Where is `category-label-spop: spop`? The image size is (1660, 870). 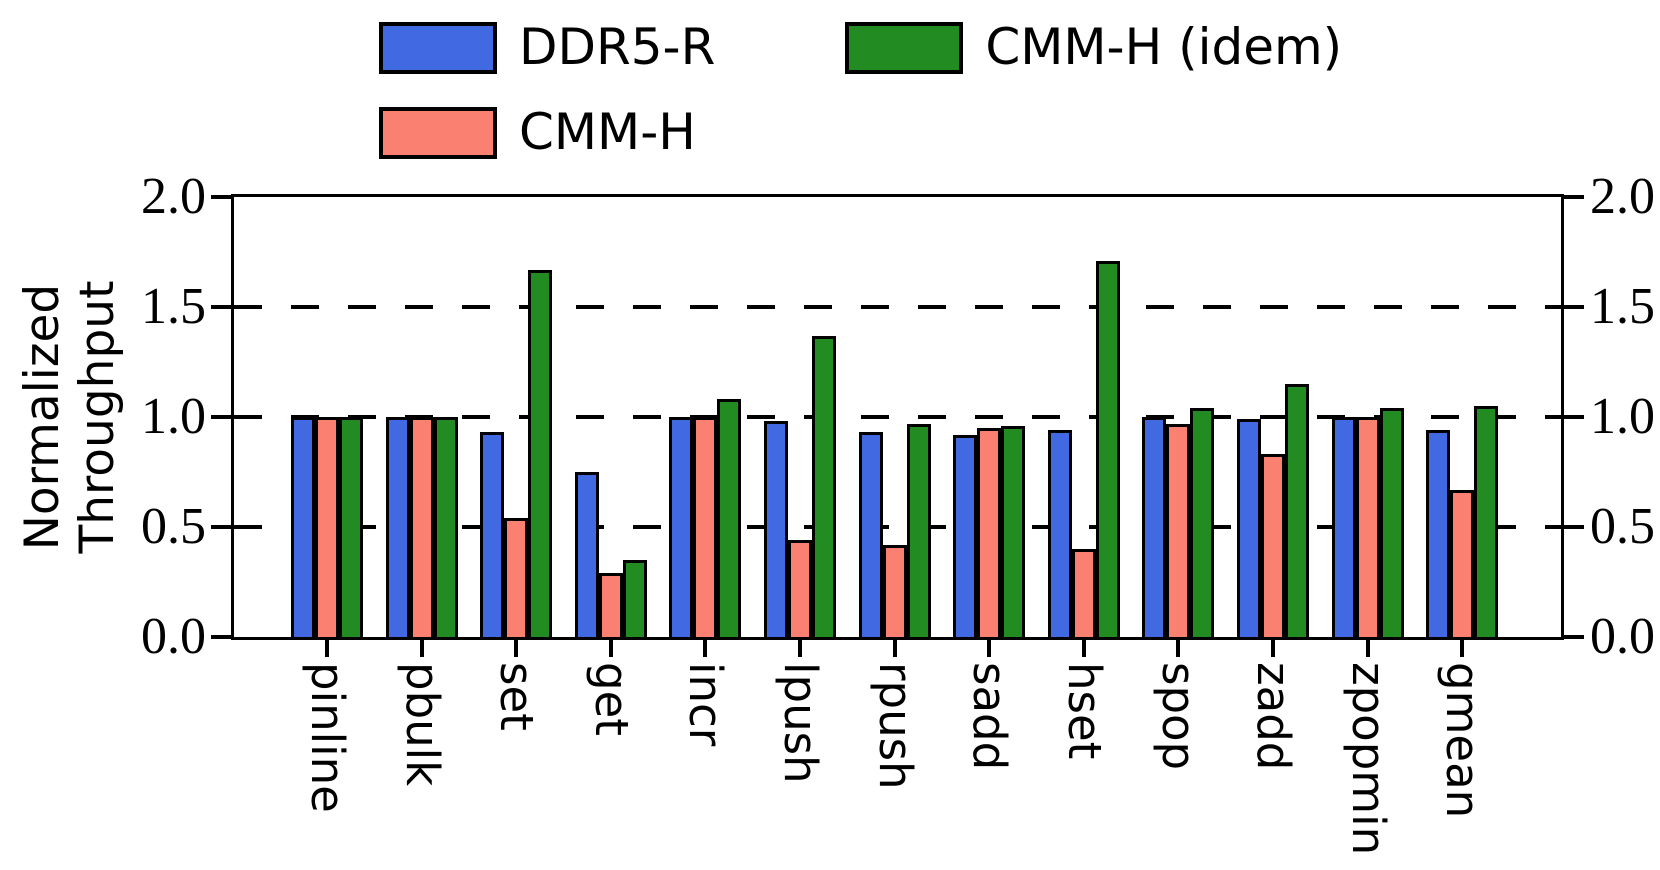
category-label-spop: spop is located at coordinates (1179, 716).